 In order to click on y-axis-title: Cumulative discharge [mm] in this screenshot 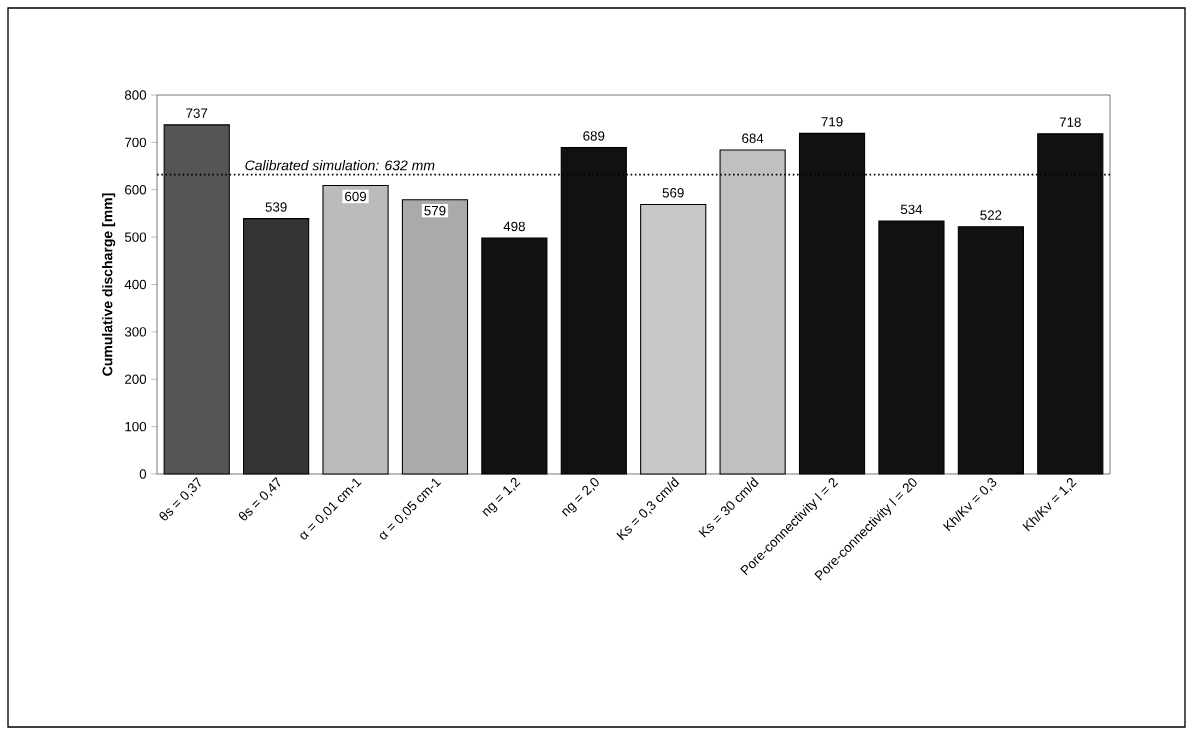, I will do `click(109, 284)`.